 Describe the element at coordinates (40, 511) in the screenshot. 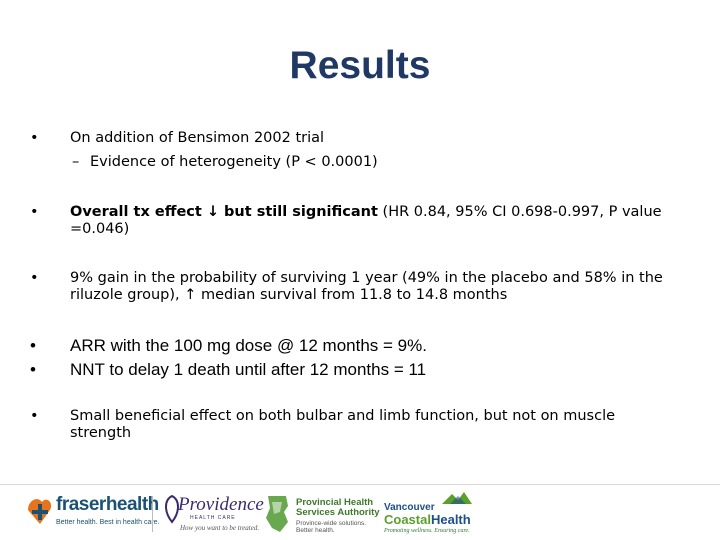

I see `fraserhealth-mark-icon` at that location.